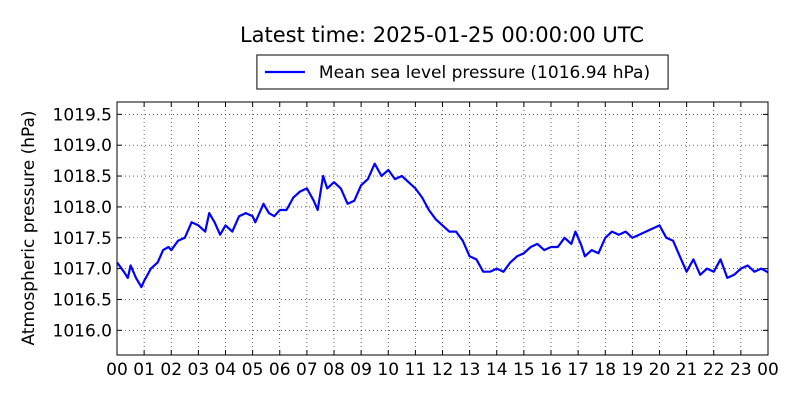 This screenshot has height=400, width=800. What do you see at coordinates (82, 239) in the screenshot?
I see `y-tick-label: 1017.5` at bounding box center [82, 239].